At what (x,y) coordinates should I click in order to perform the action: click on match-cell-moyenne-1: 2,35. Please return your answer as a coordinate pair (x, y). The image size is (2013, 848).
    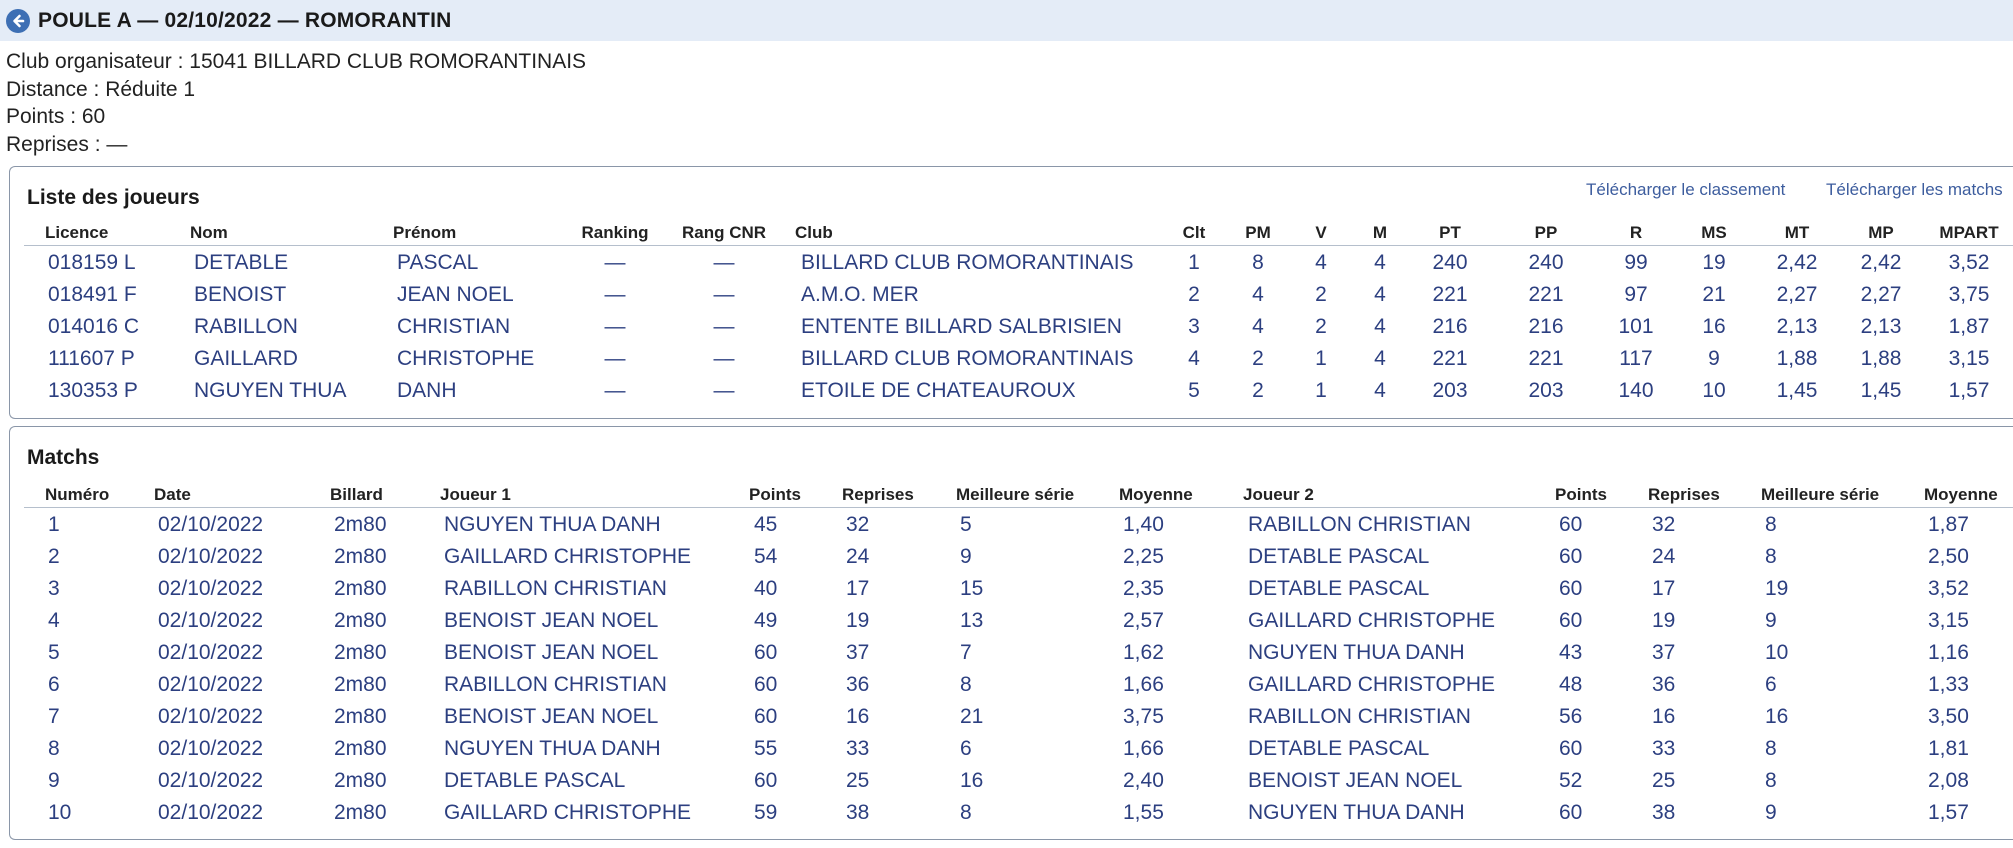
    Looking at the image, I should click on (1143, 588).